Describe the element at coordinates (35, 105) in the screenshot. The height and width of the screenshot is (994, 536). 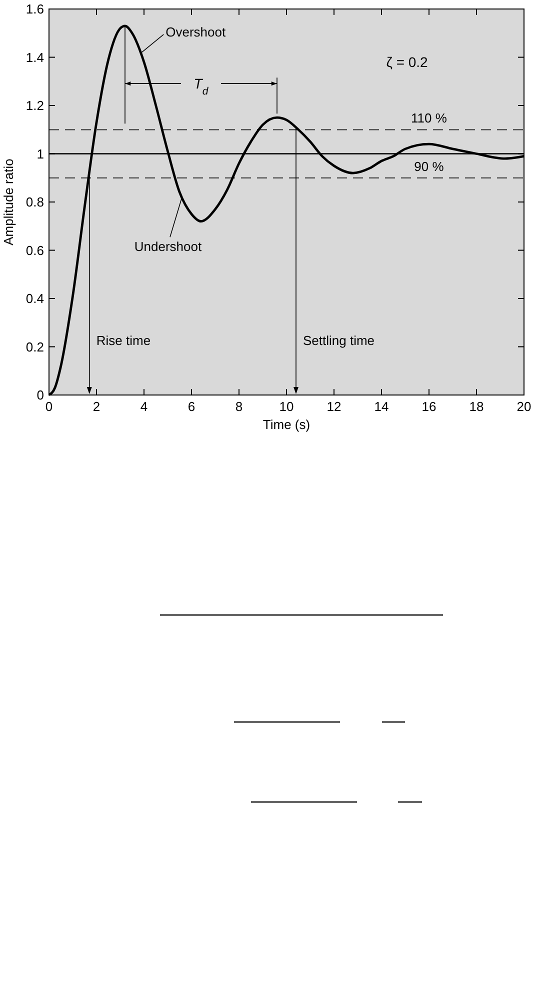
I see `y-tick-label: 1.2` at that location.